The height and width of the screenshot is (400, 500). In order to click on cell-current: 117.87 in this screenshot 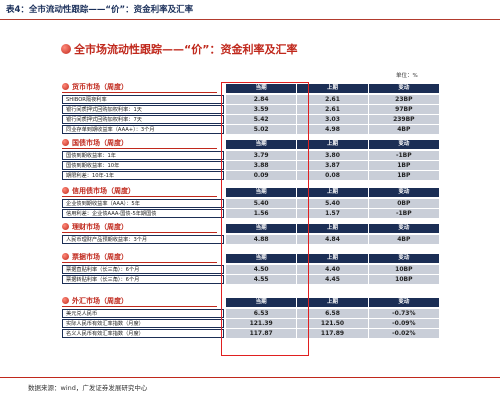, I will do `click(261, 333)`.